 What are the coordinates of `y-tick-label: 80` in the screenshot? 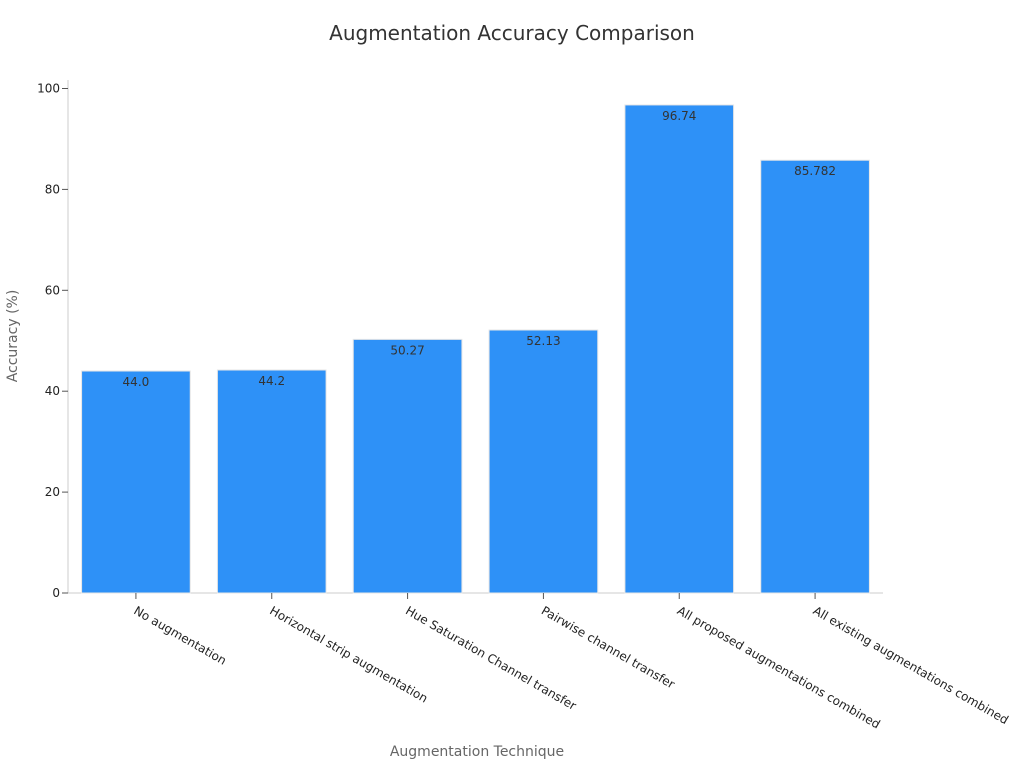 It's located at (52, 189).